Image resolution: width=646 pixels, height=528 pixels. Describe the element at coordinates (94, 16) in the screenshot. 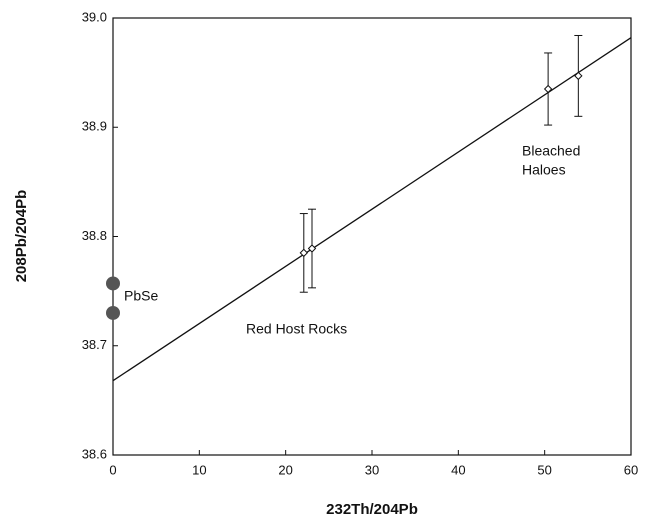

I see `y-tick-label: 39.0` at that location.